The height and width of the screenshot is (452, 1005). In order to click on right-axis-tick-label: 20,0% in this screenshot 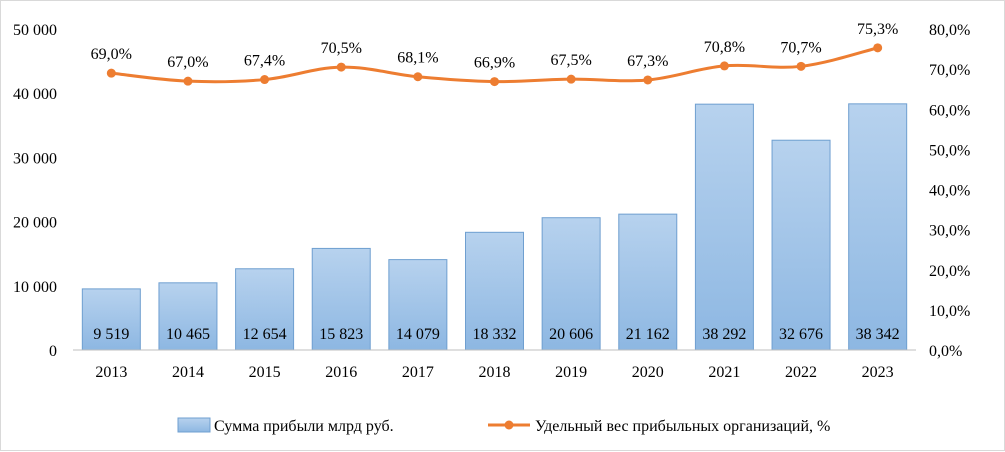, I will do `click(949, 271)`.